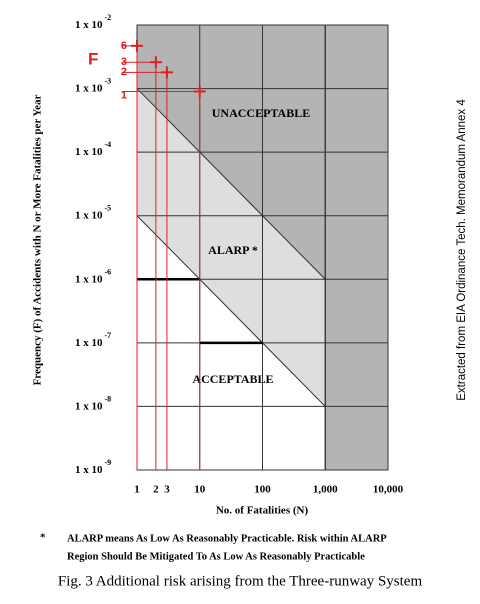 The width and height of the screenshot is (480, 604). Describe the element at coordinates (108, 208) in the screenshot. I see `y-tick-exponent: -5` at that location.